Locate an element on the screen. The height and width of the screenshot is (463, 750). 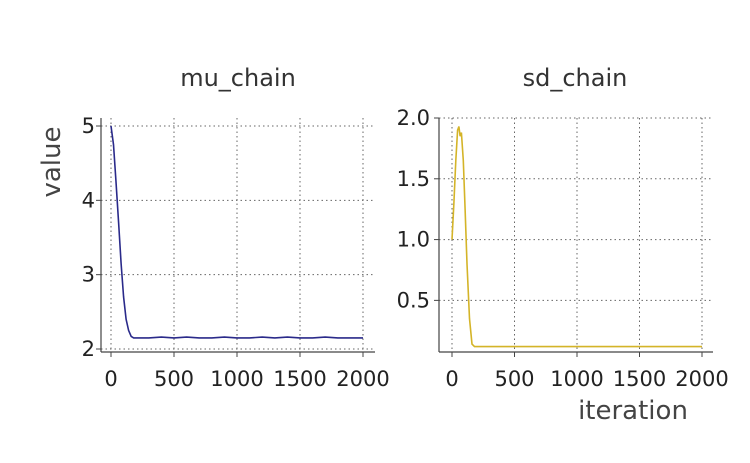
y-tick-label: 1.0 is located at coordinates (413, 240).